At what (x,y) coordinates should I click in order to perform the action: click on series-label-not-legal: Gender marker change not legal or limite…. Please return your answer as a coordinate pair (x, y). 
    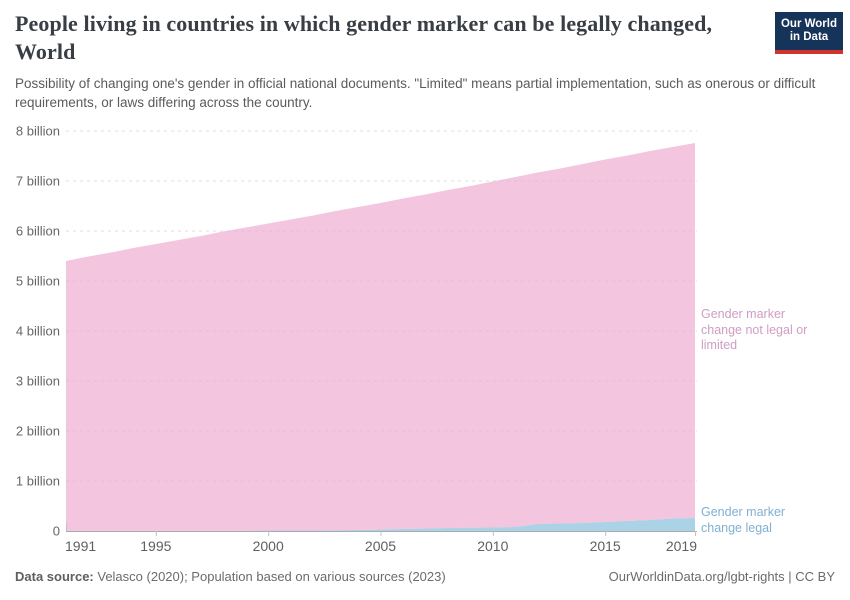
    Looking at the image, I should click on (754, 329).